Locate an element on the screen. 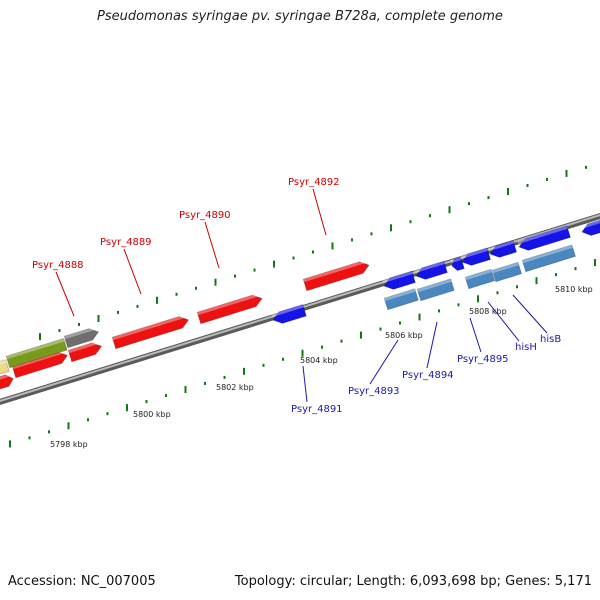 The height and width of the screenshot is (600, 600). gene-psyr-4893-a-highlight is located at coordinates (397, 277).